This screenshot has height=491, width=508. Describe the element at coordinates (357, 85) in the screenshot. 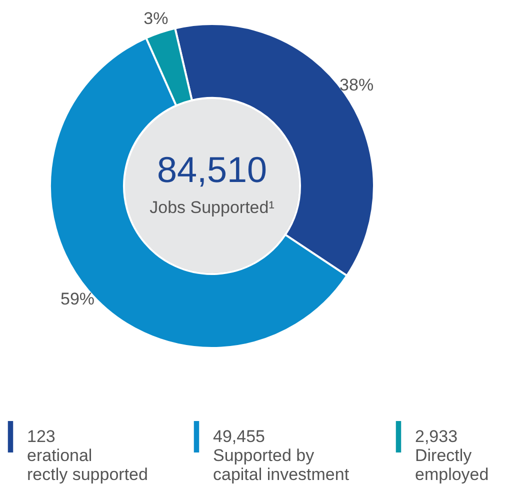

I see `data-label: 38%` at that location.